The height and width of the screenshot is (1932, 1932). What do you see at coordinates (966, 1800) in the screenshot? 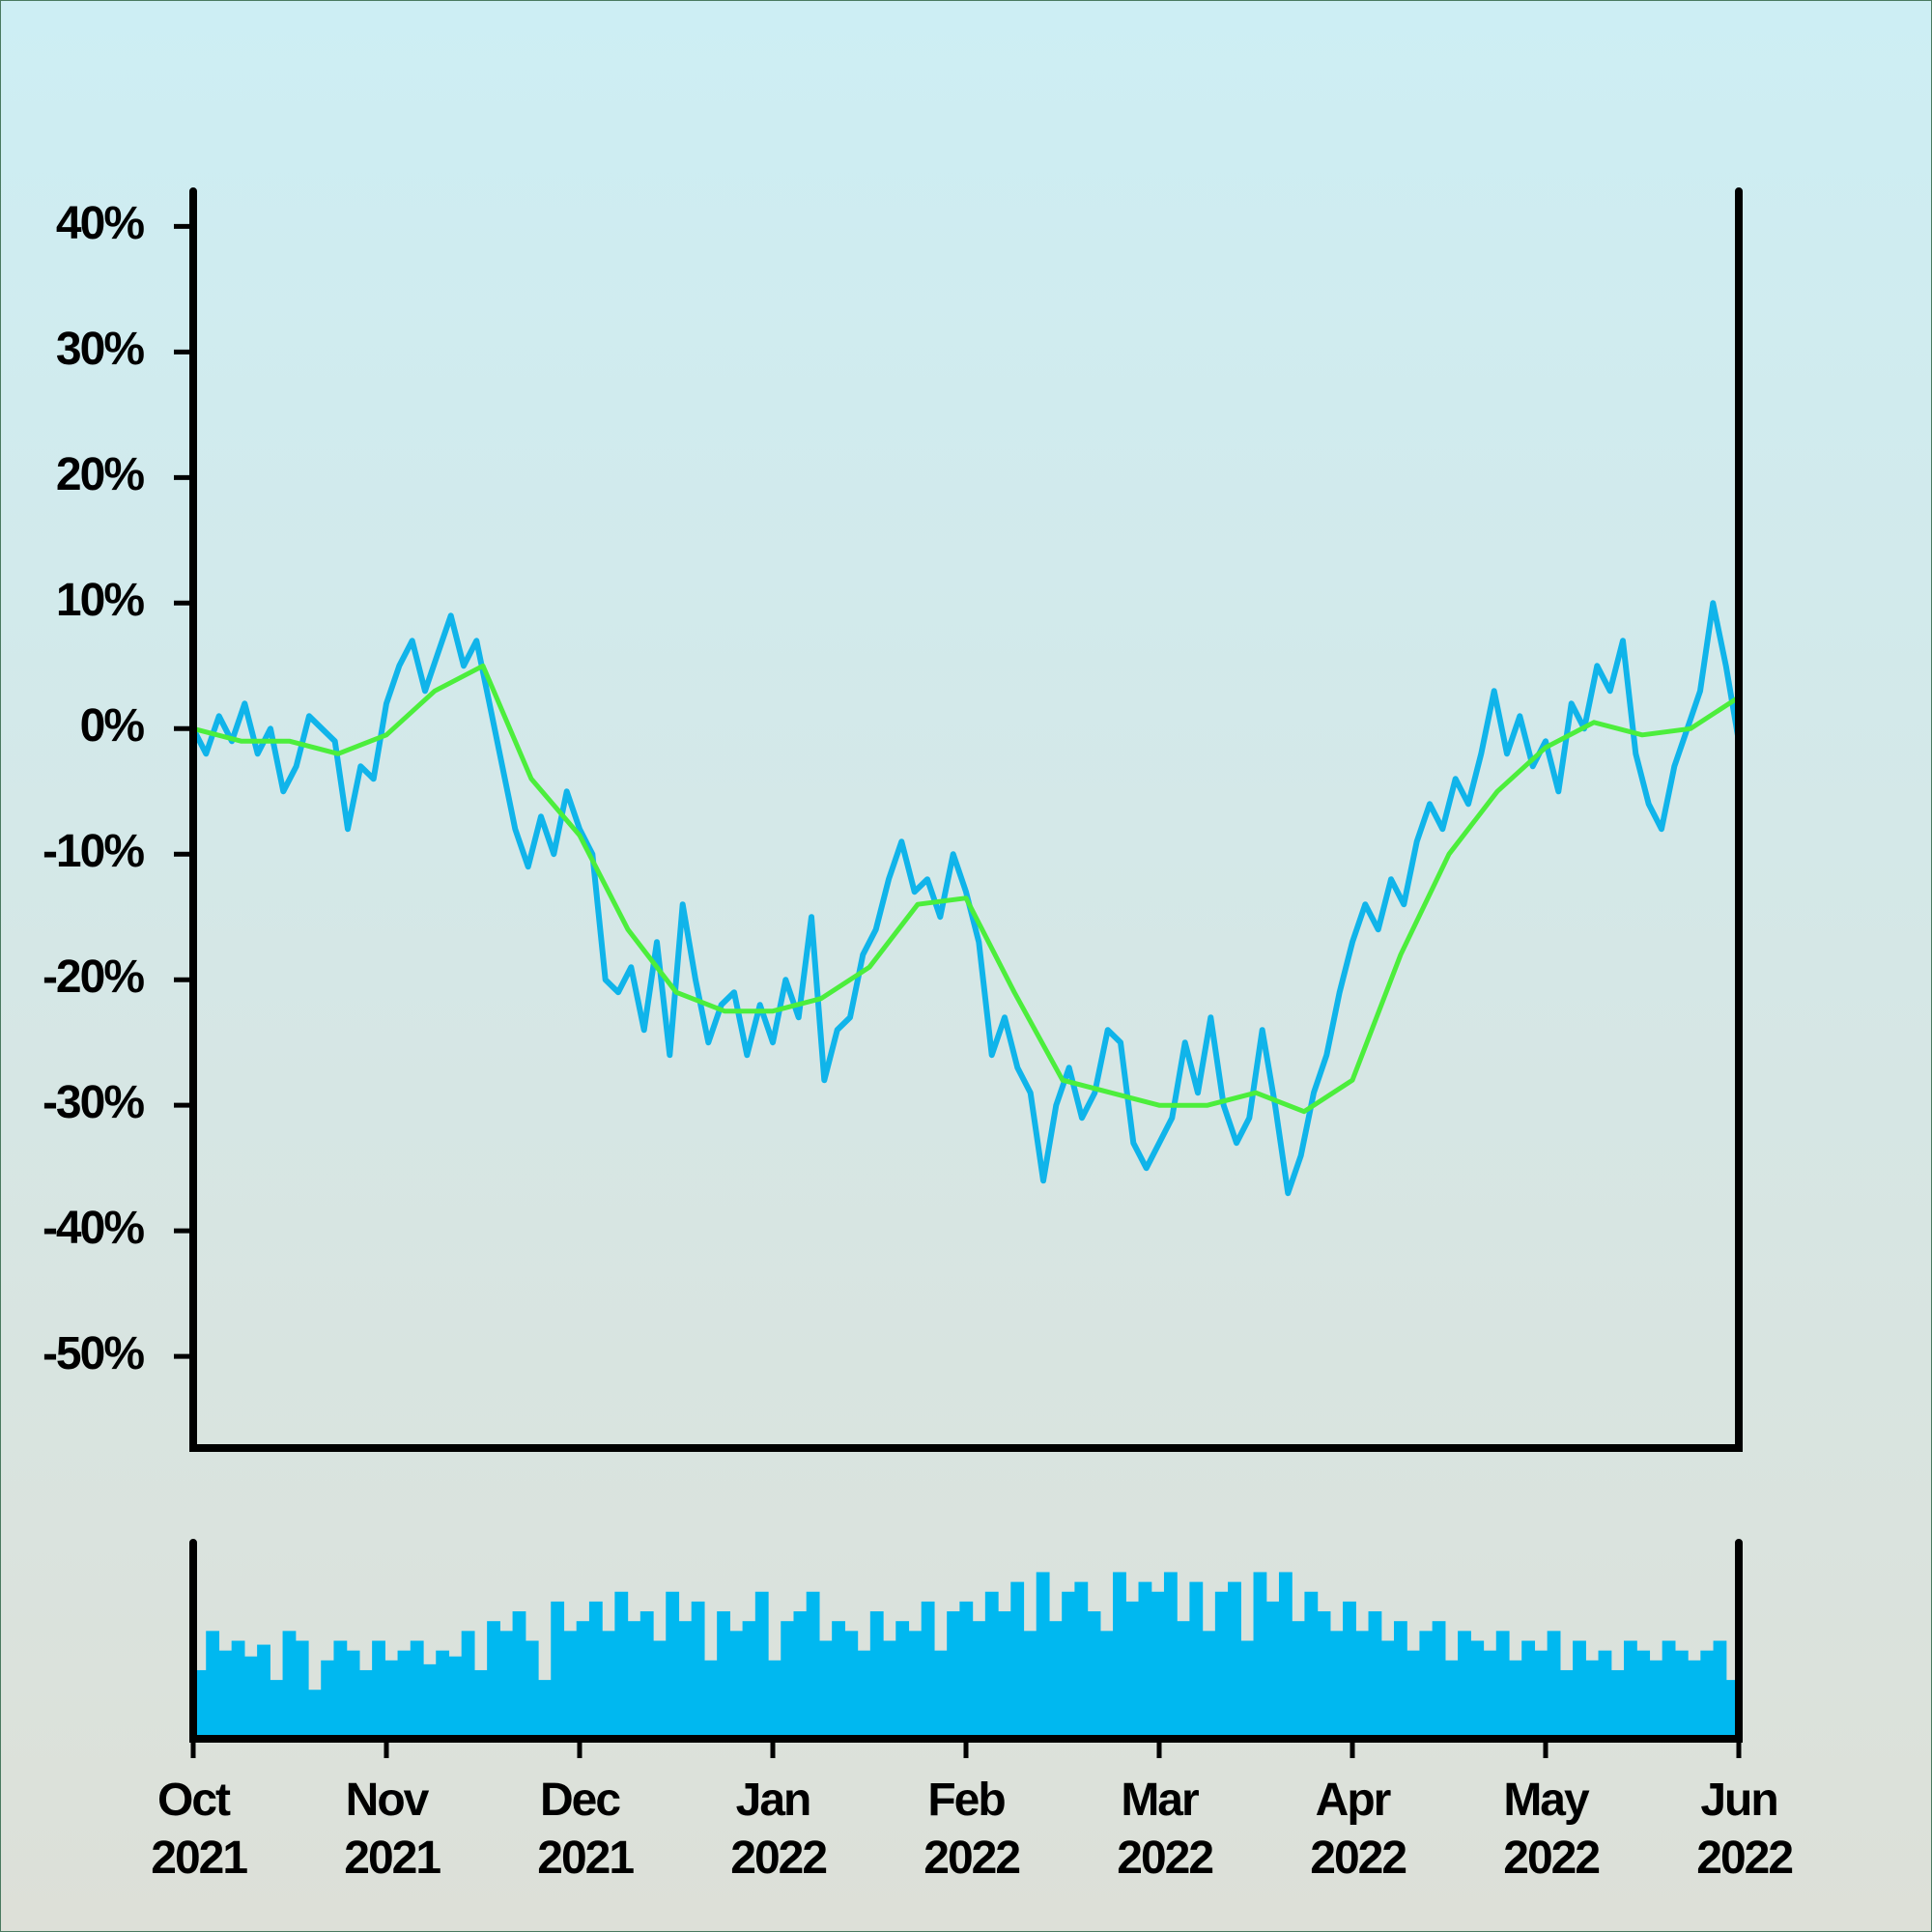
I see `x-tick-label-line: Feb` at bounding box center [966, 1800].